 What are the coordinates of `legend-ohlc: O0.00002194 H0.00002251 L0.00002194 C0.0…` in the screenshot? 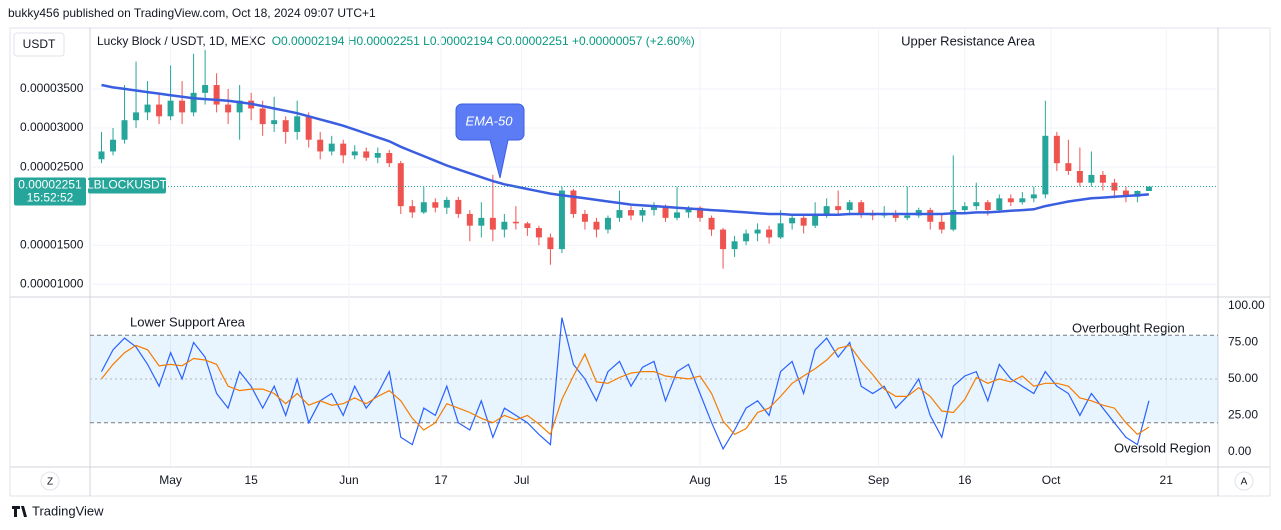 It's located at (483, 41).